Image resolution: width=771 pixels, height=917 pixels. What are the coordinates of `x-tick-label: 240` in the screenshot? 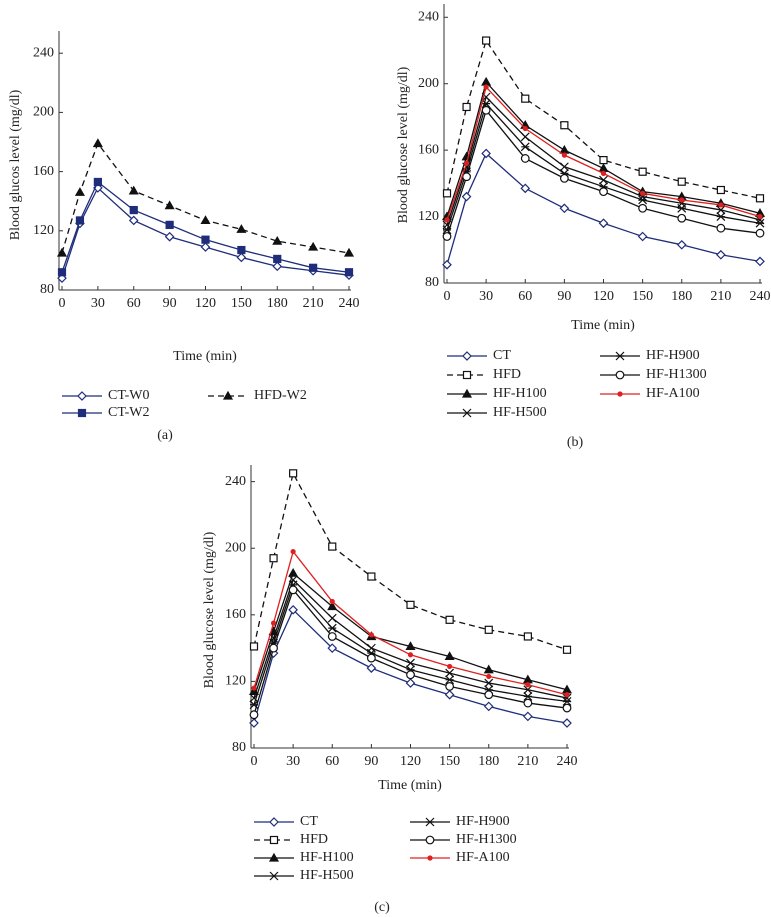 It's located at (349, 303).